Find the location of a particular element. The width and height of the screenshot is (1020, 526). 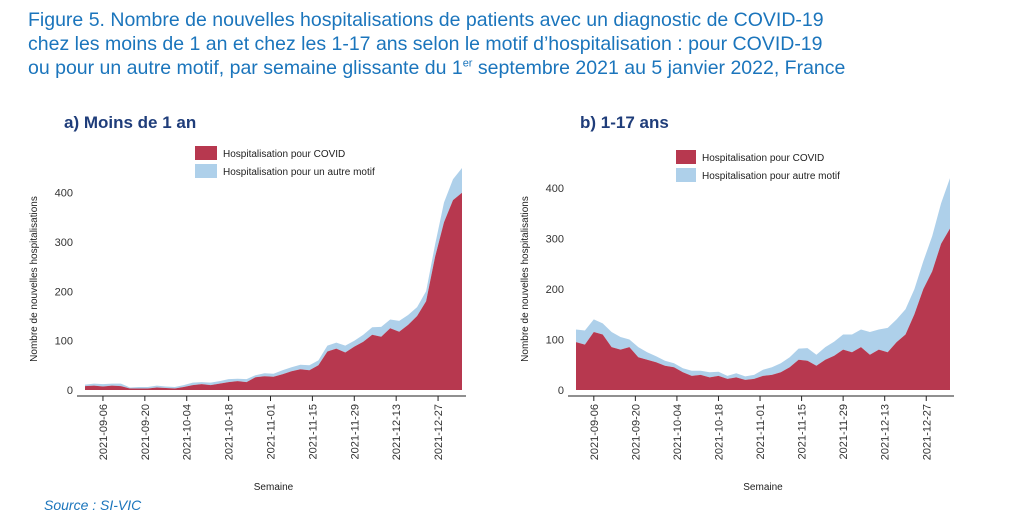

x-tick-label-b: 2021-09-20 is located at coordinates (636, 432).